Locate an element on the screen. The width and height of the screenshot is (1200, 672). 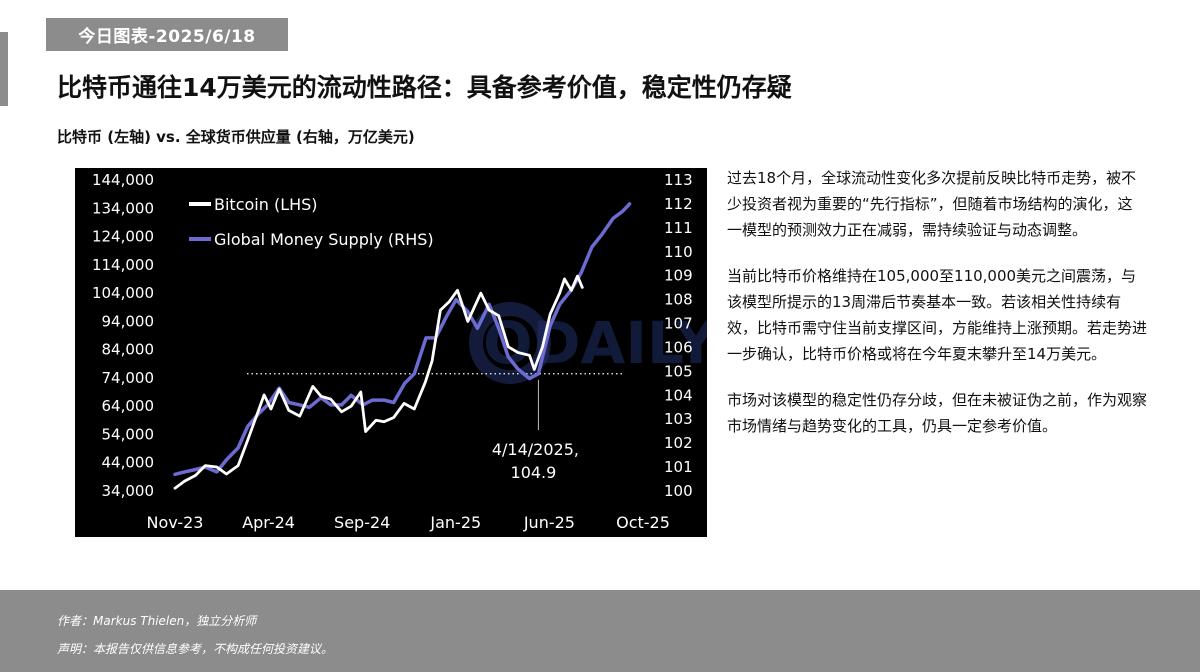
right-axis-tick-label: 105 is located at coordinates (678, 371).